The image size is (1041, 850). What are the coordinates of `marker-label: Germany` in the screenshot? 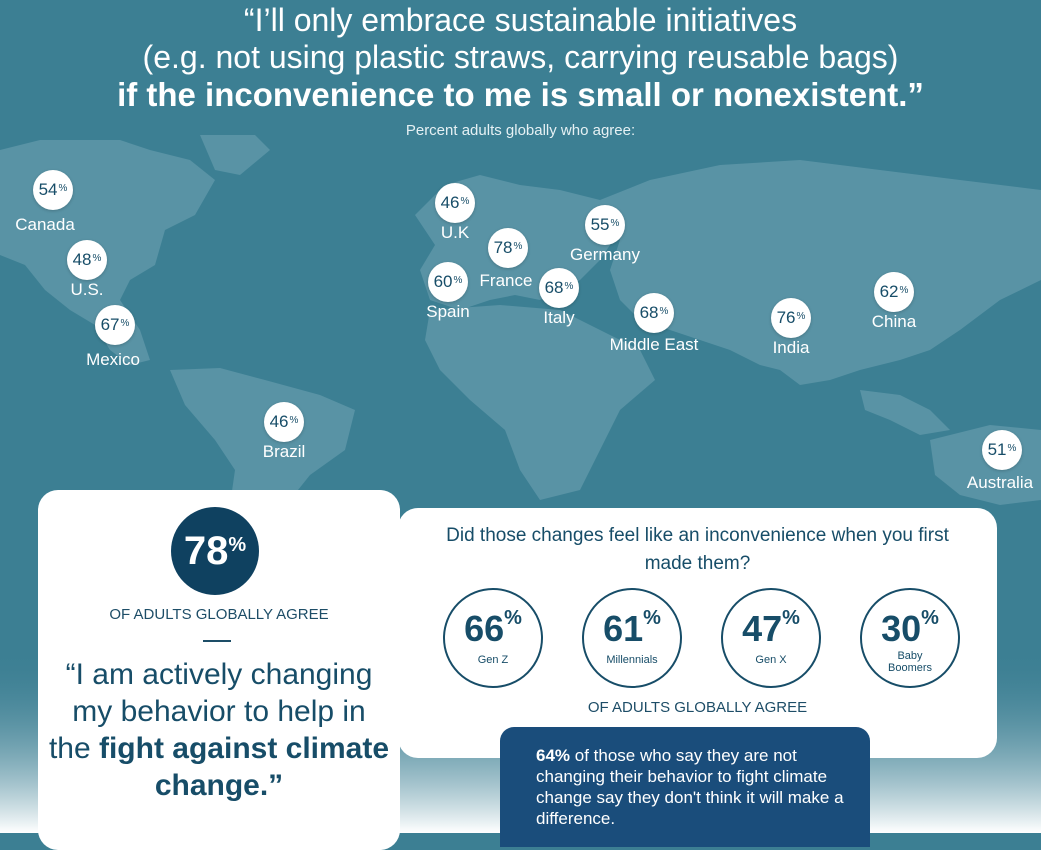 It's located at (605, 254).